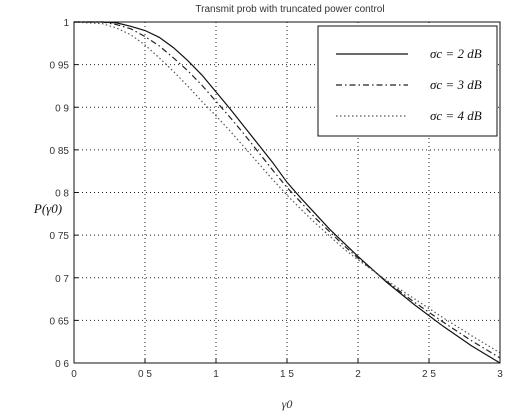  I want to click on y-tick-labels: 0 6 0 65 0 7 0 75 0 8 0 85 0 9 0 95 1, so click(60, 194).